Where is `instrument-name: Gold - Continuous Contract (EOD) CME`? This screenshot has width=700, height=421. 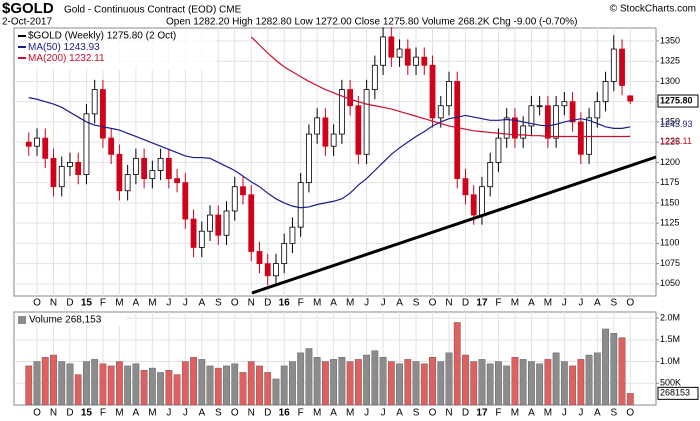 instrument-name: Gold - Continuous Contract (EOD) CME is located at coordinates (153, 10).